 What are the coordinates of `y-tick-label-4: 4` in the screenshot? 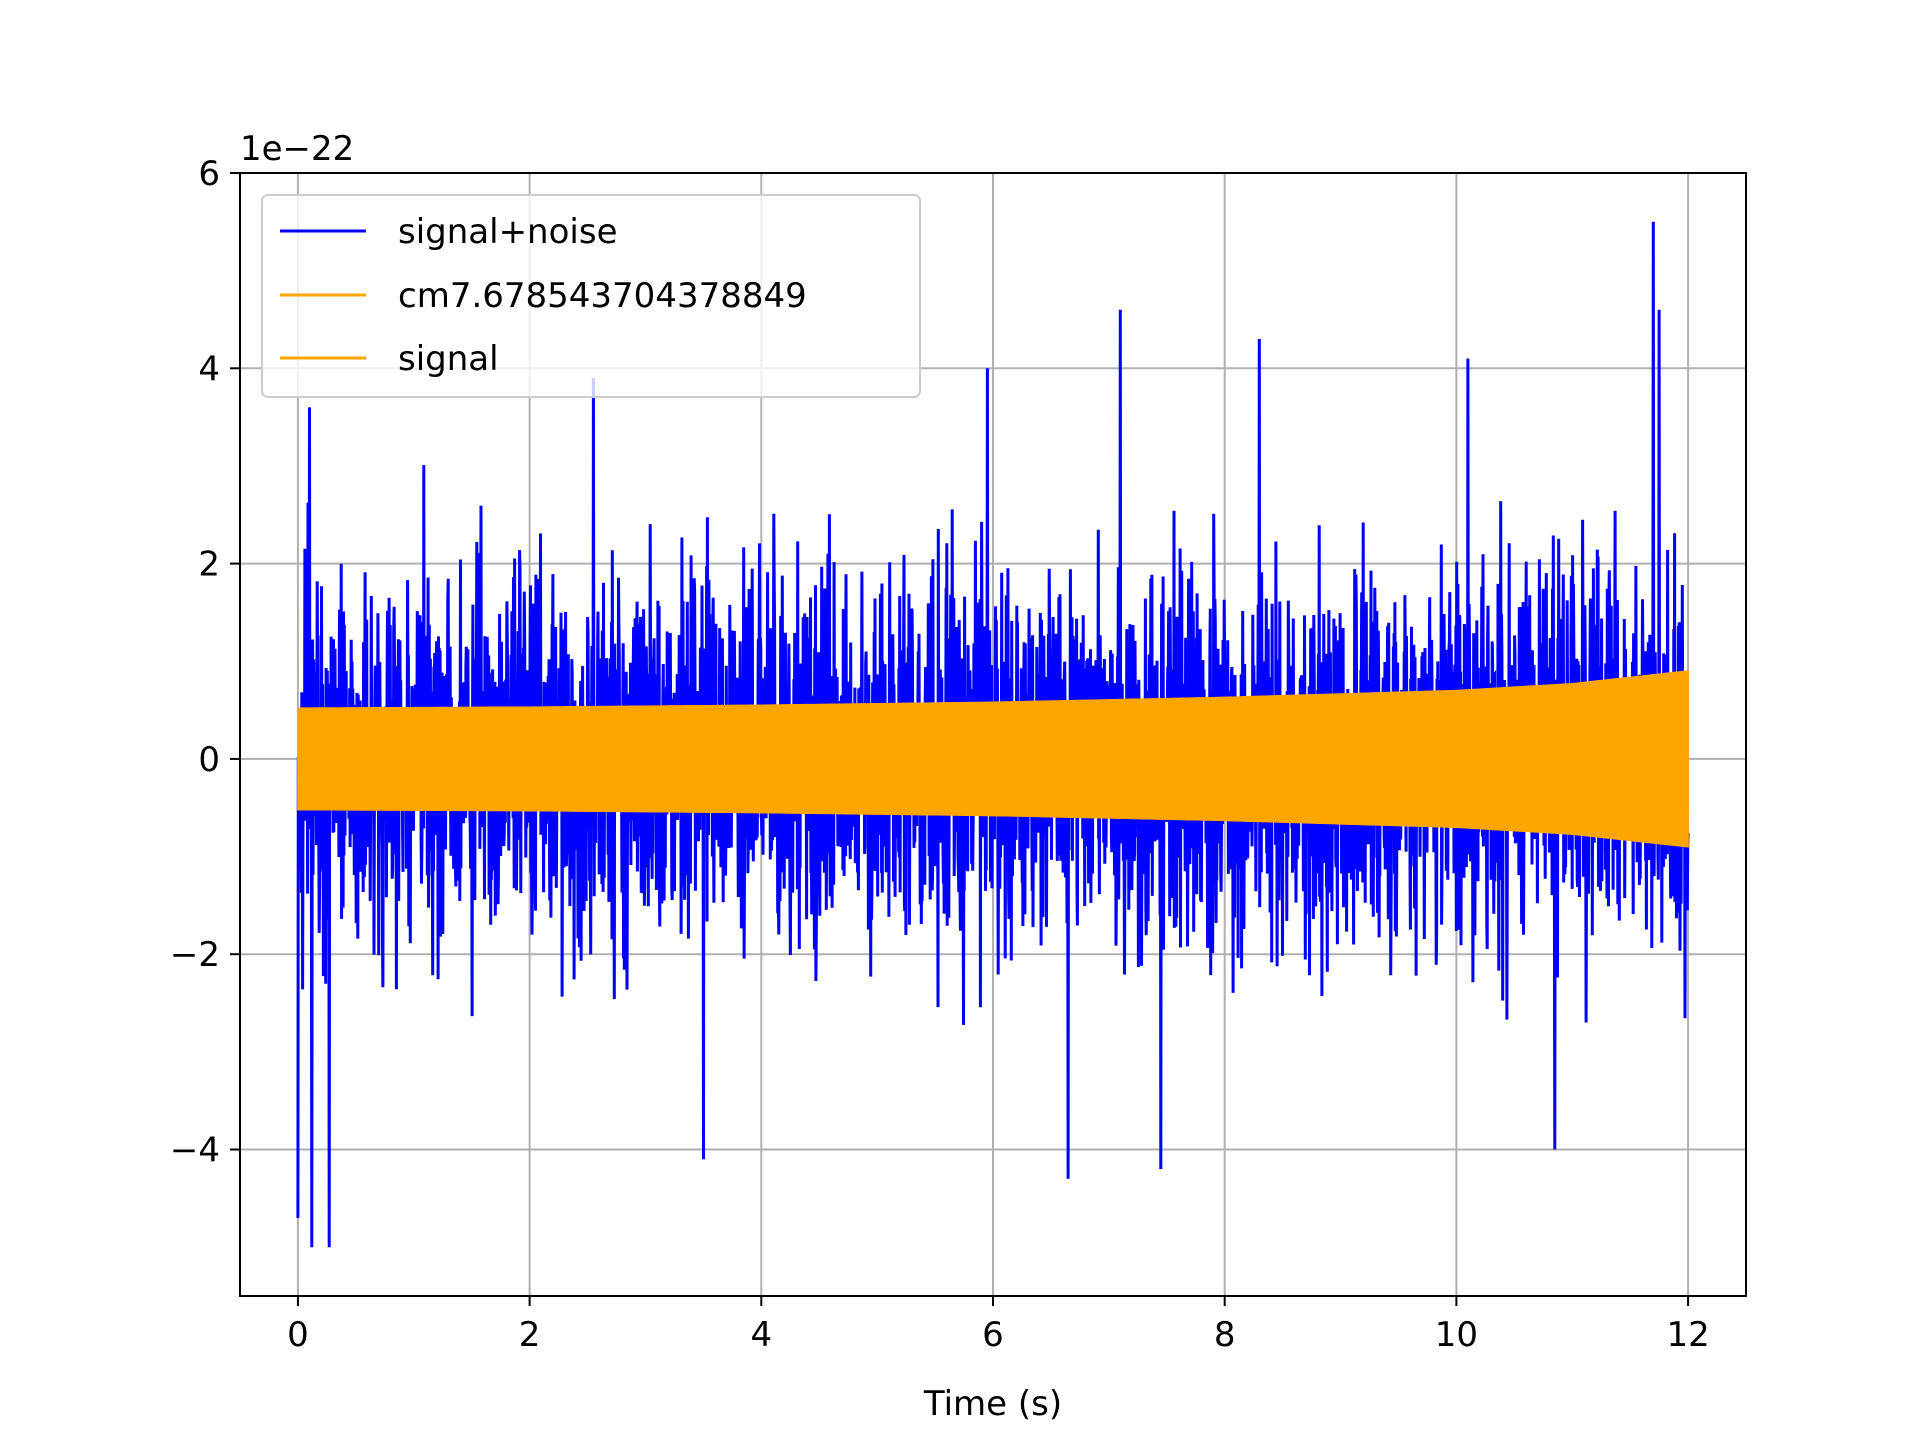 It's located at (209, 369).